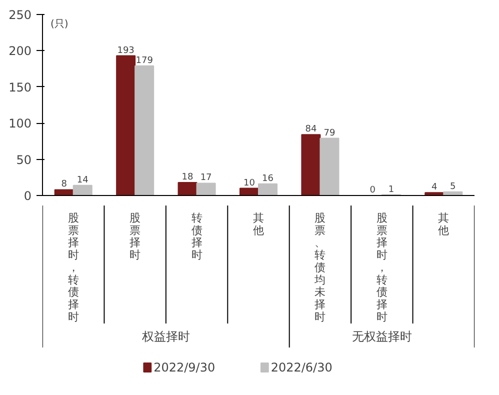 The width and height of the screenshot is (499, 395). What do you see at coordinates (125, 51) in the screenshot?
I see `data-label: 193` at bounding box center [125, 51].